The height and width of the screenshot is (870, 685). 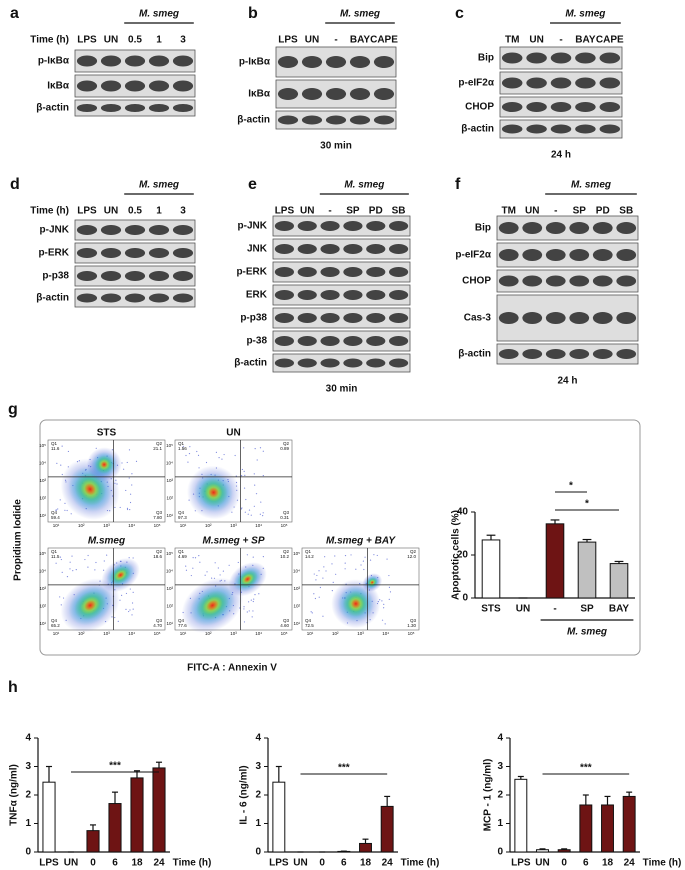 What do you see at coordinates (500, 766) in the screenshot?
I see `y-tick-label: 3` at bounding box center [500, 766].